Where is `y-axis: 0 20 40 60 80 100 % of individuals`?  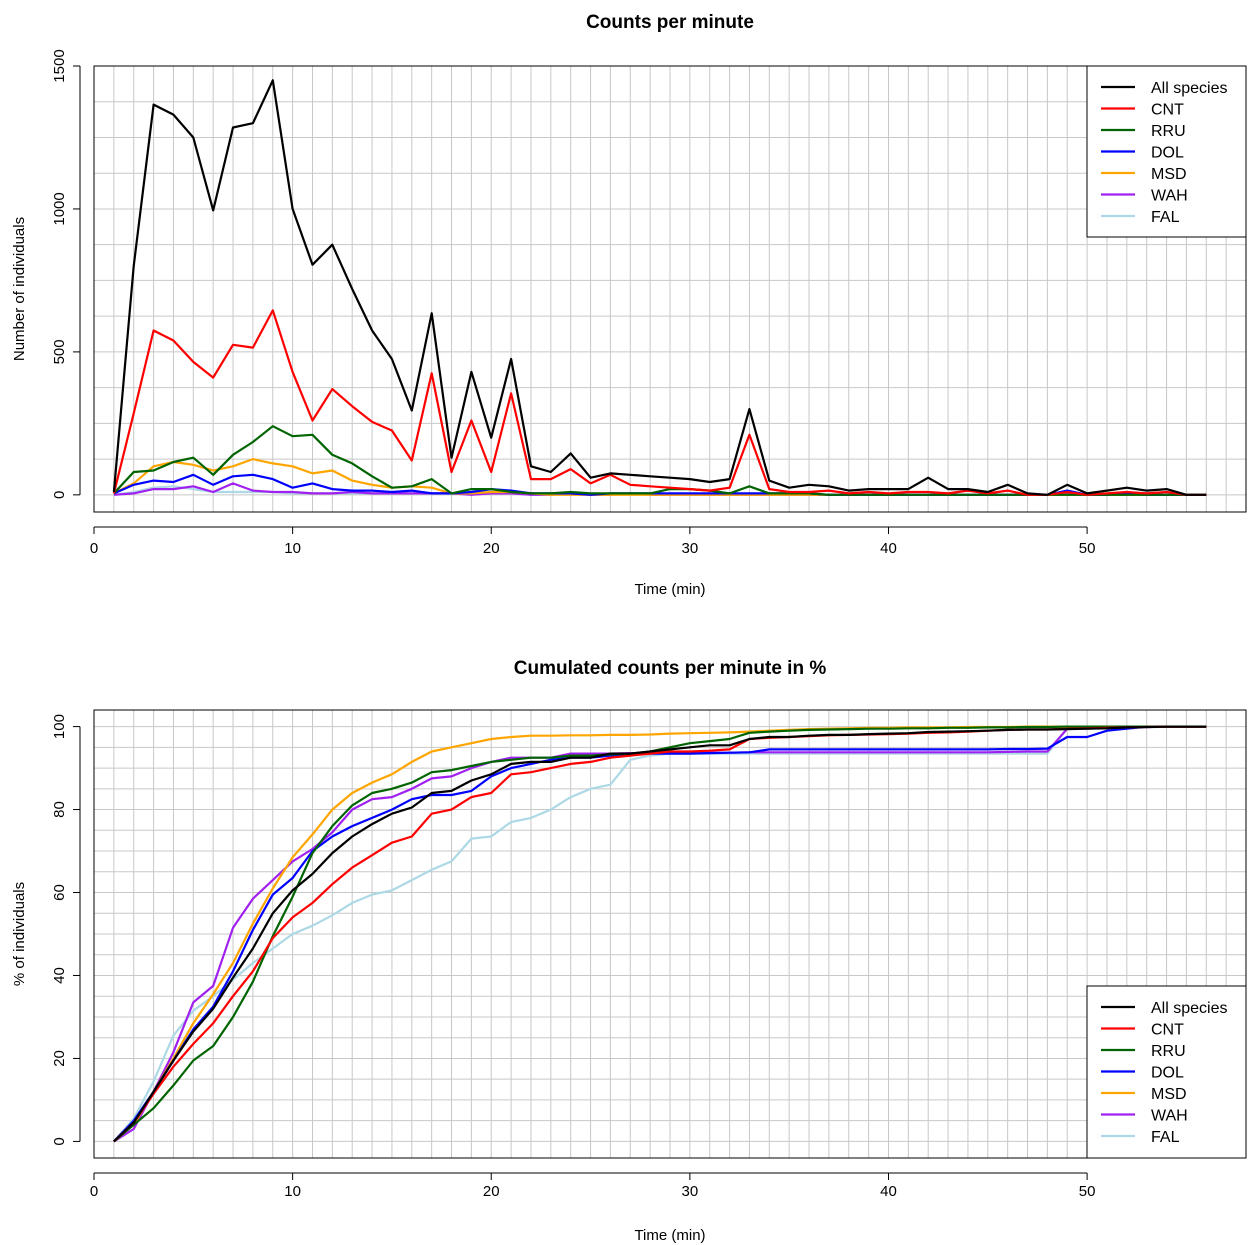
y-axis: 0 20 40 60 80 100 % of individuals is located at coordinates (46, 930).